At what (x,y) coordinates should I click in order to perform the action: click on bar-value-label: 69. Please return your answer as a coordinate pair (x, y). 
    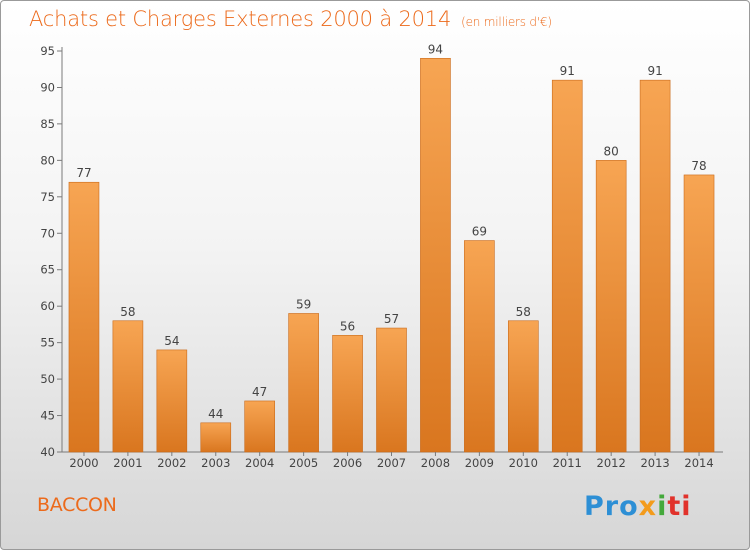
    Looking at the image, I should click on (479, 232).